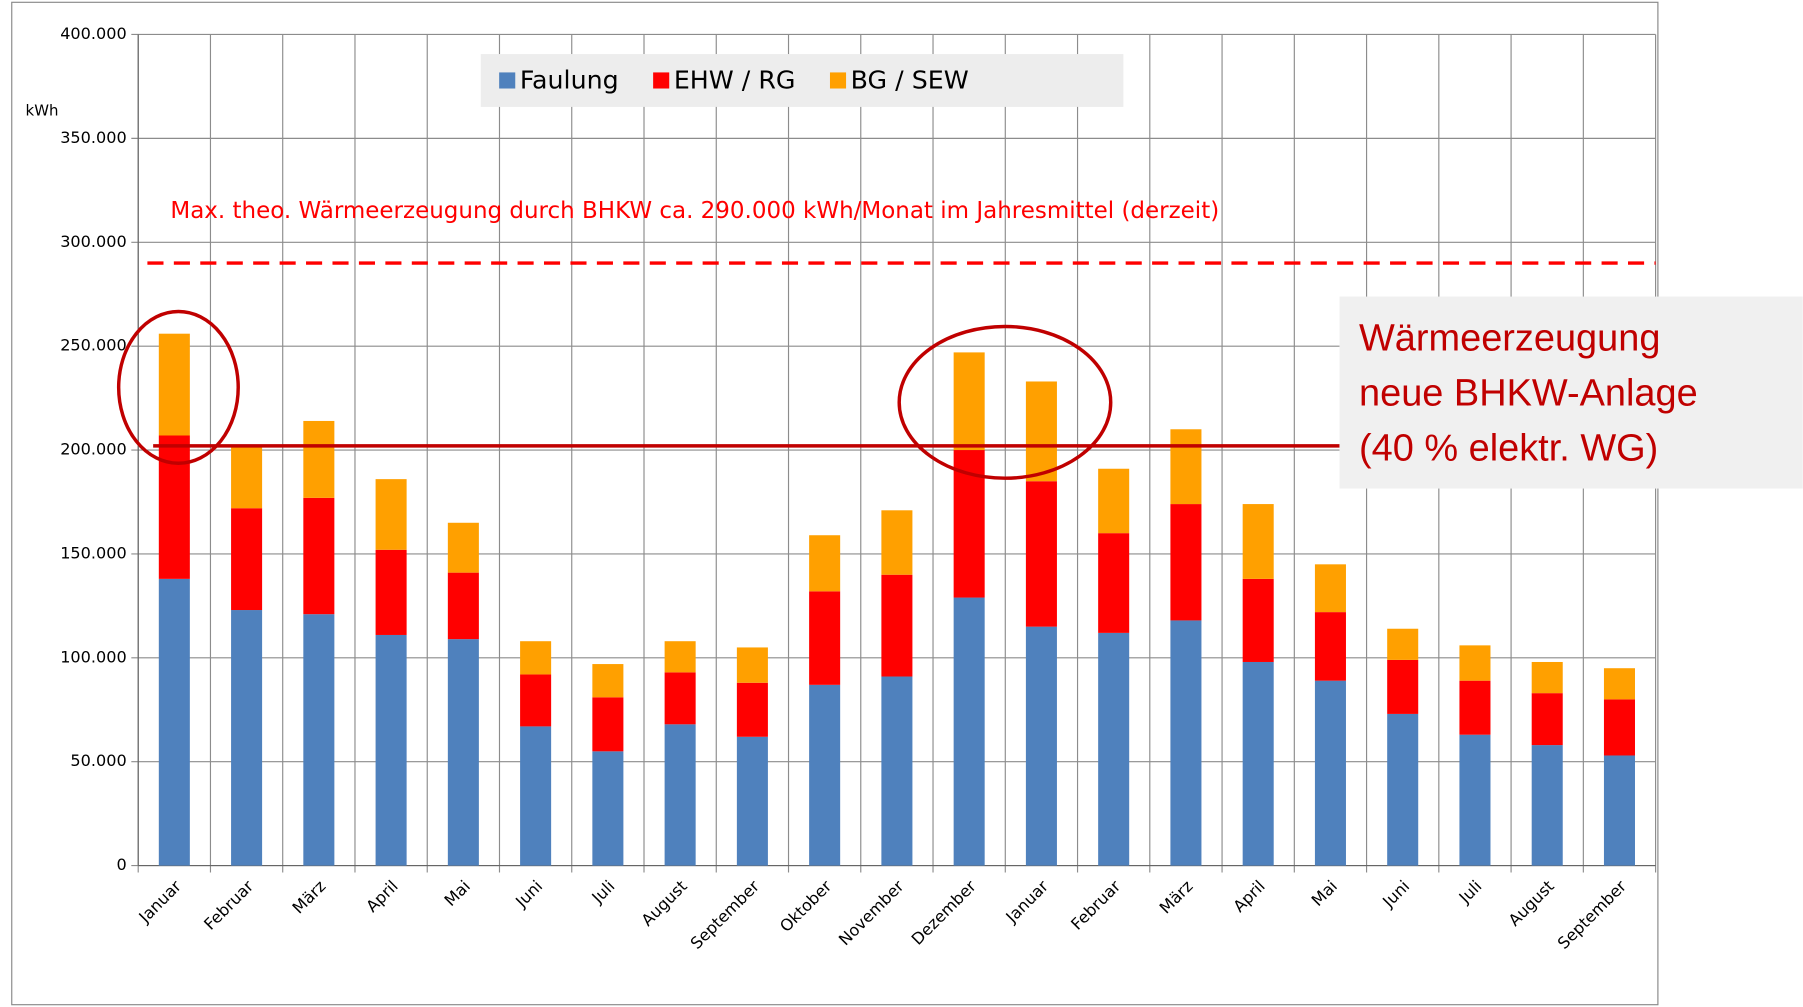  Describe the element at coordinates (735, 80) in the screenshot. I see `legend-label: EHW / RG` at that location.